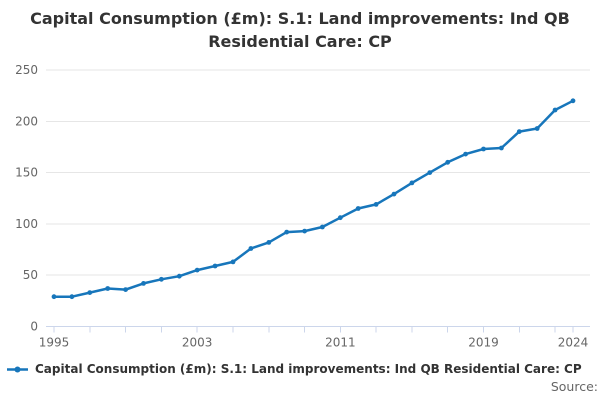  What do you see at coordinates (197, 343) in the screenshot?
I see `x-axis-label: 2003` at bounding box center [197, 343].